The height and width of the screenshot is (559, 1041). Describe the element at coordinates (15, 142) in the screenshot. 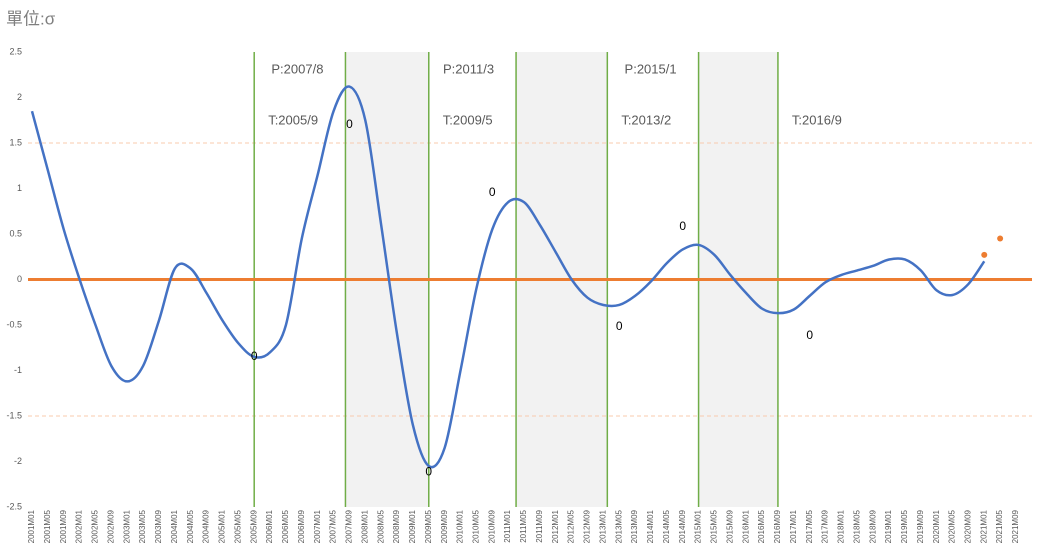

I see `y-tick-label: 1.5` at that location.